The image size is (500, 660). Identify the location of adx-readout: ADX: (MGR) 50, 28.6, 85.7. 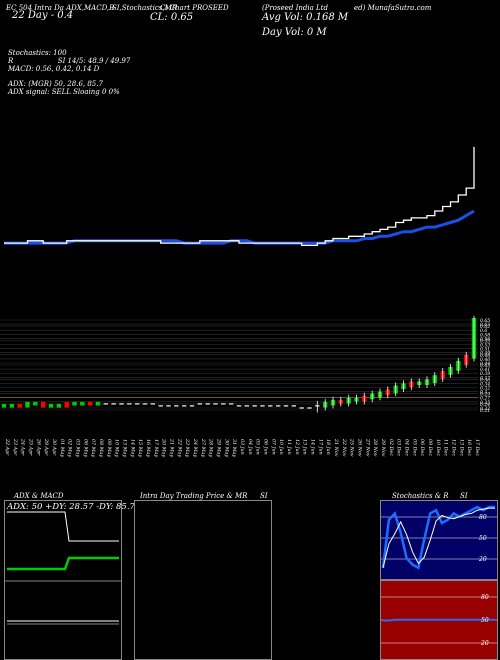
(55, 84).